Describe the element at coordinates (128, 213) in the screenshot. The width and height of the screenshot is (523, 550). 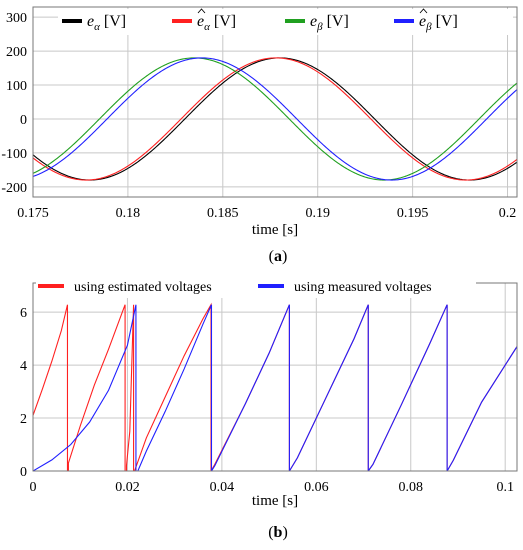
I see `x-tick-label: 0.18` at that location.